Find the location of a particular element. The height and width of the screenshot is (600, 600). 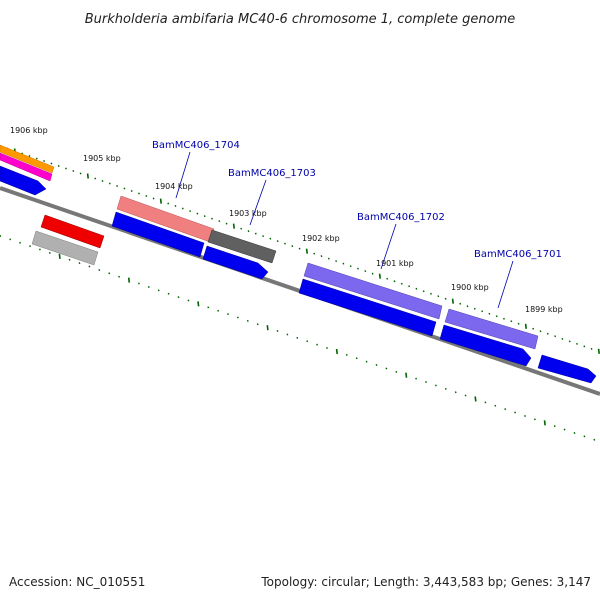

red-feature is located at coordinates (72, 231).